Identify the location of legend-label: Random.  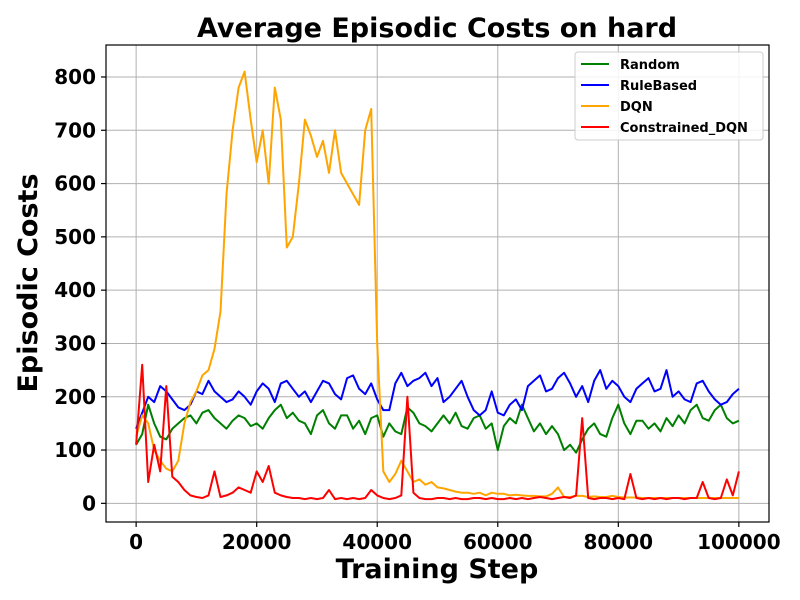
(650, 65).